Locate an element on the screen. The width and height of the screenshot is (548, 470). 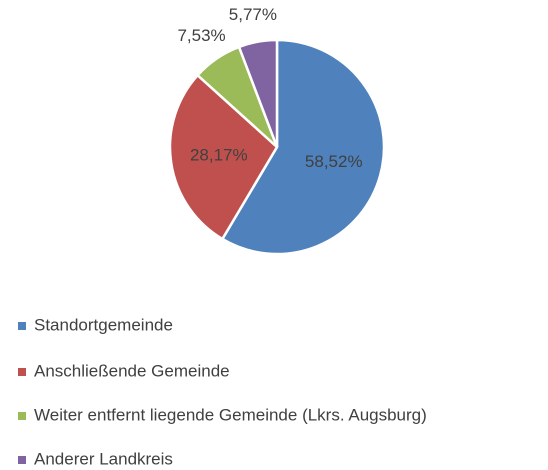
data-label: 7,53% is located at coordinates (201, 35).